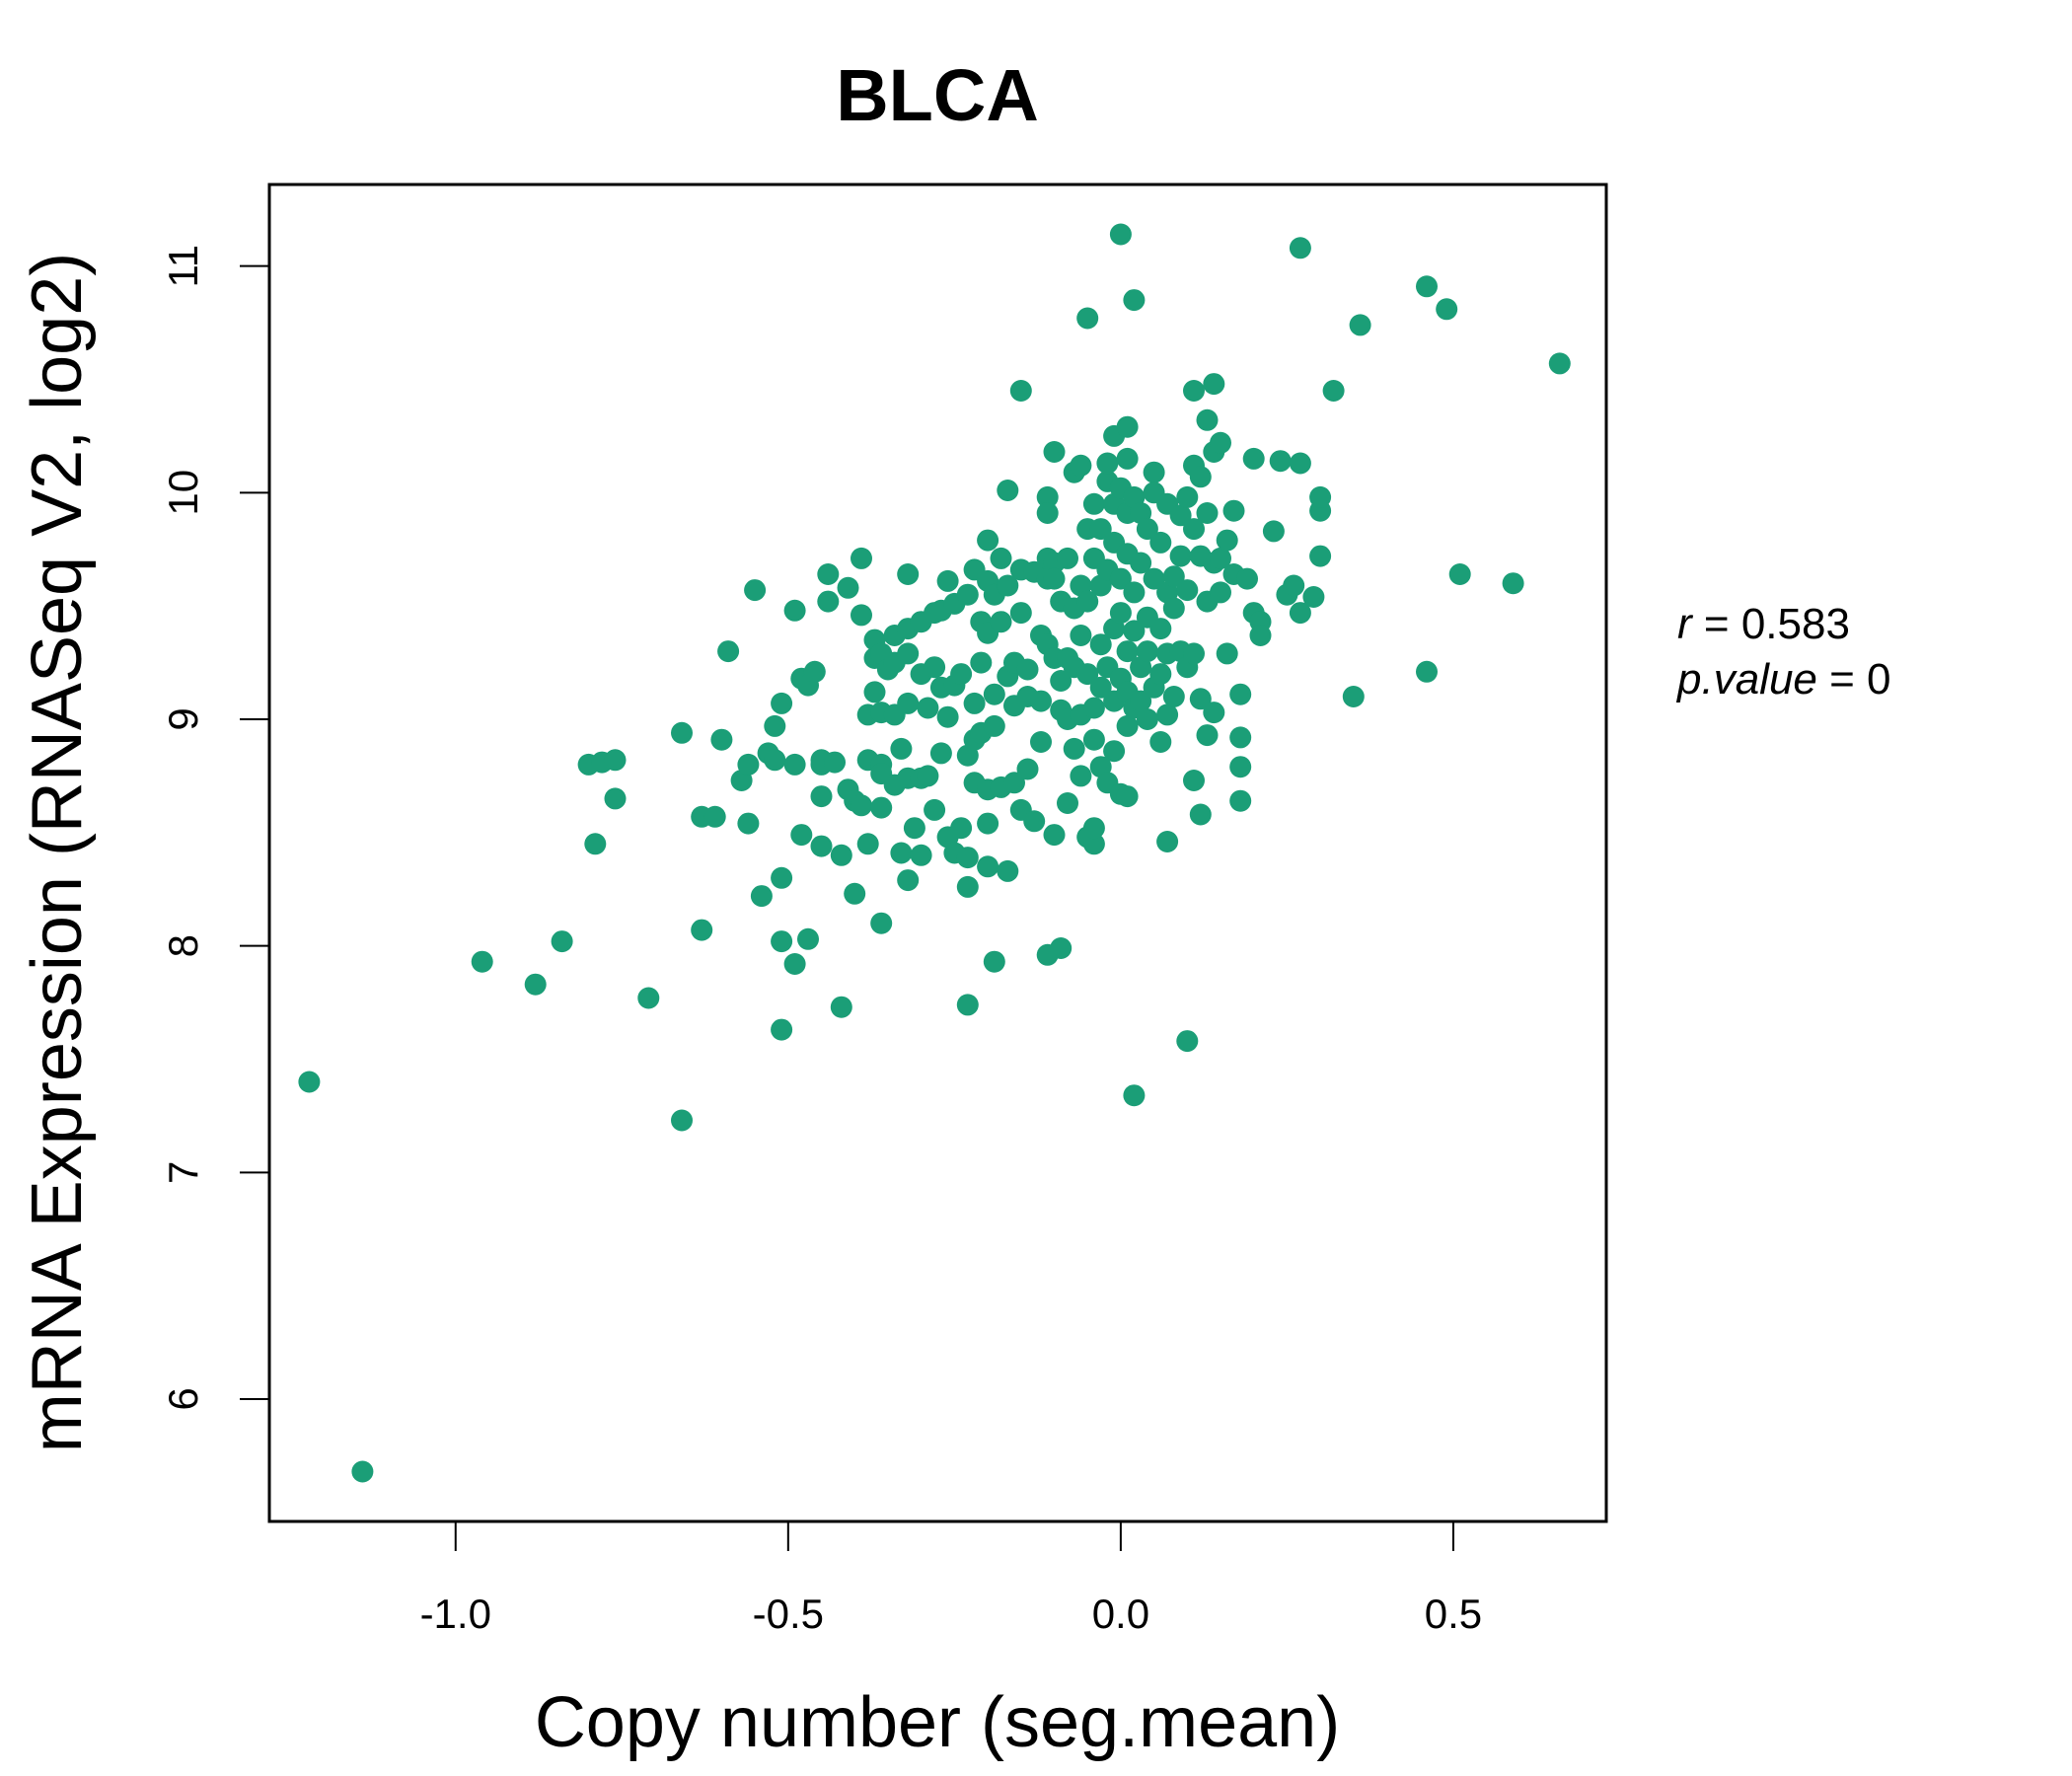 The width and height of the screenshot is (2072, 1776). Describe the element at coordinates (1879, 679) in the screenshot. I see `p-value: 0` at that location.